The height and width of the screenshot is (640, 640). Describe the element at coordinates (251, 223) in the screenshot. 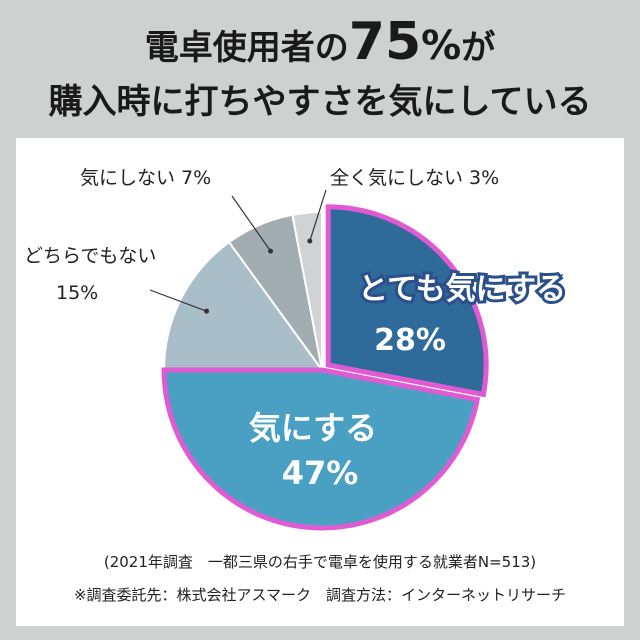

I see `leader-not-care` at that location.